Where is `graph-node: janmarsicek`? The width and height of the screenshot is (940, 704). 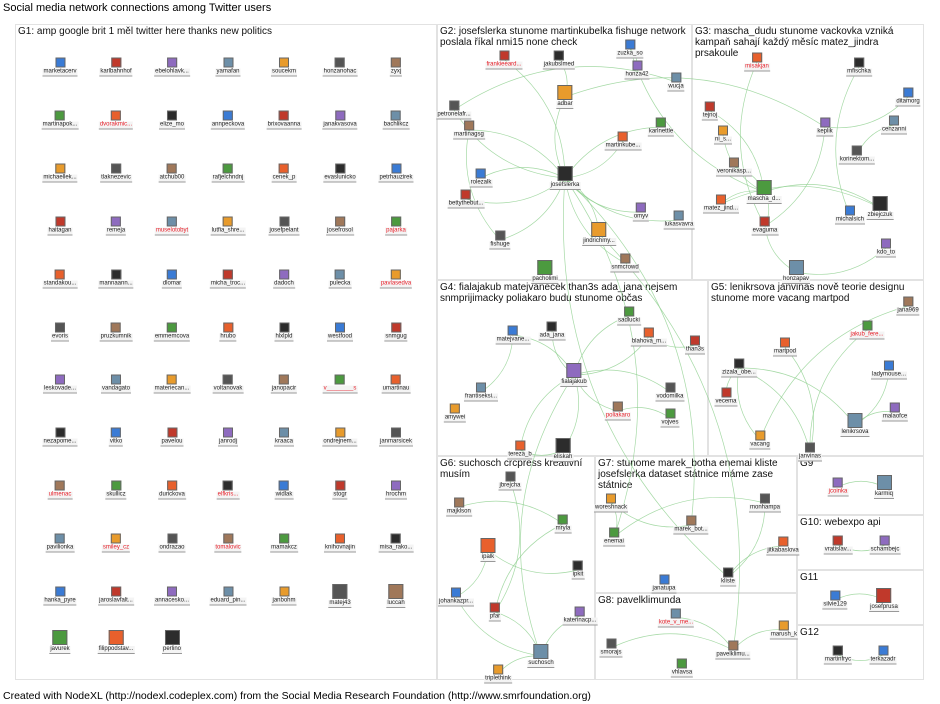
graph-node: janmarsicek is located at coordinates (396, 437).